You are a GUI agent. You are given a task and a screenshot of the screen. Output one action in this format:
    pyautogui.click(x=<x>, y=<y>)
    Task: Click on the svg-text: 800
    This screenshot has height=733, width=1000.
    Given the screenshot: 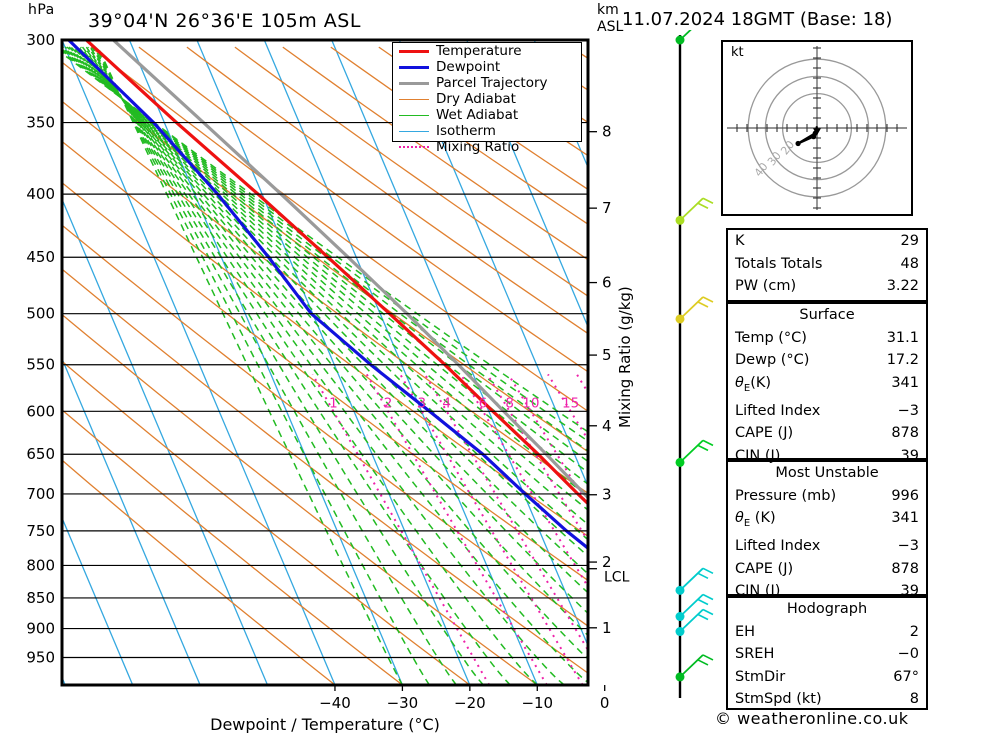 What is the action you would take?
    pyautogui.click(x=40, y=565)
    